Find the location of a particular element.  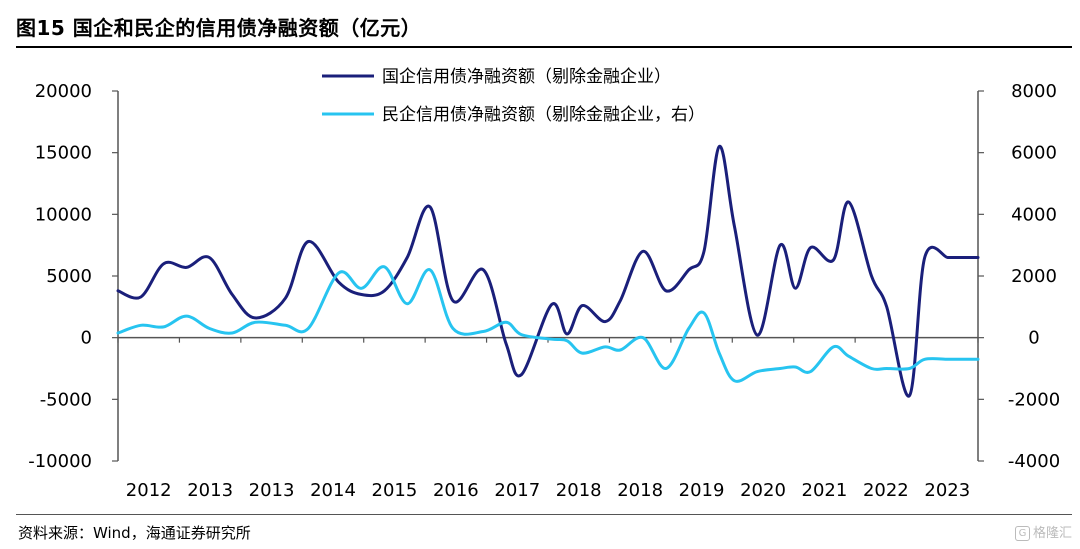

right-y-tick-label: 0 is located at coordinates (1033, 338).